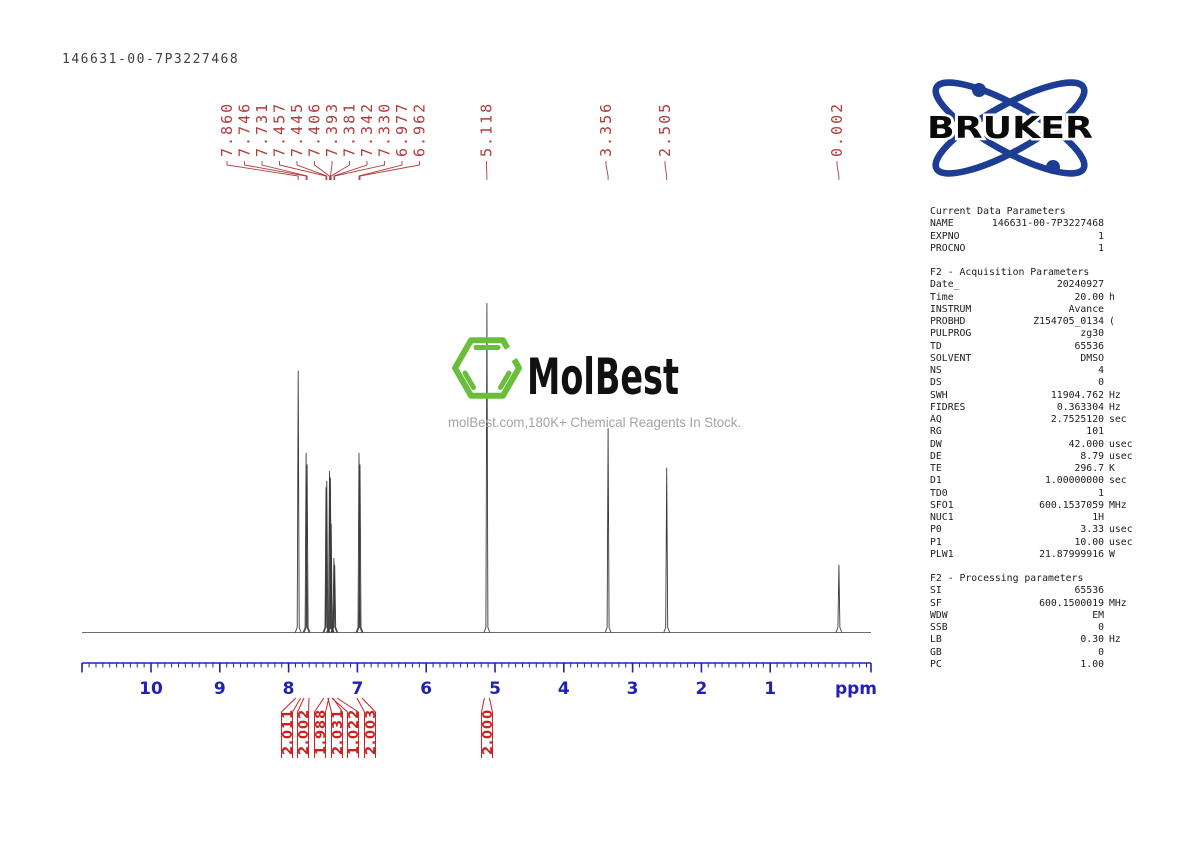  I want to click on x-axis-unit-label: ppm, so click(856, 689).